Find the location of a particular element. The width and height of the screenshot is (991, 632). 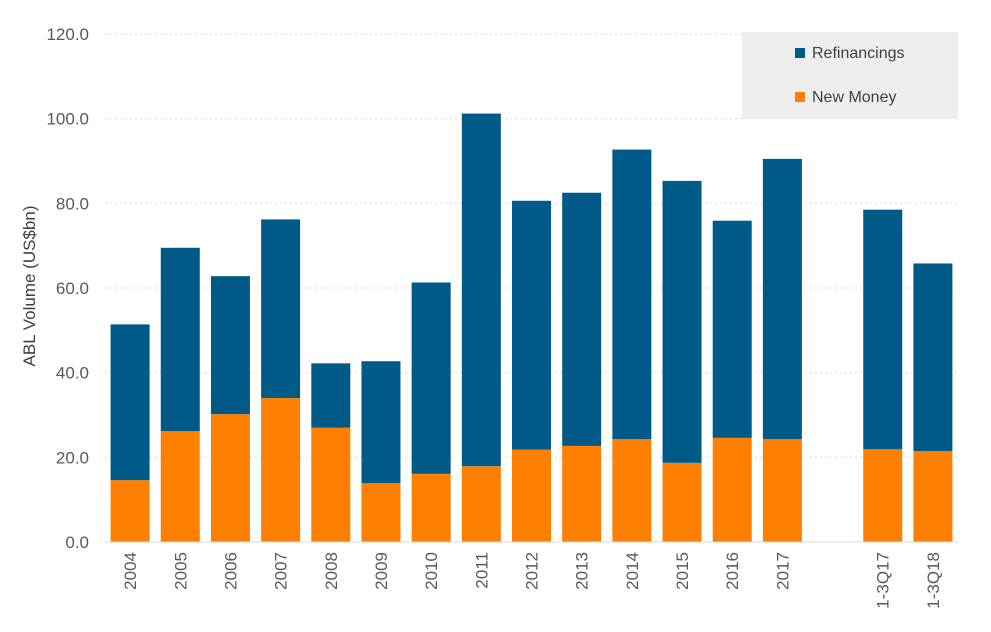

x-tick-label: 2017 is located at coordinates (782, 571).